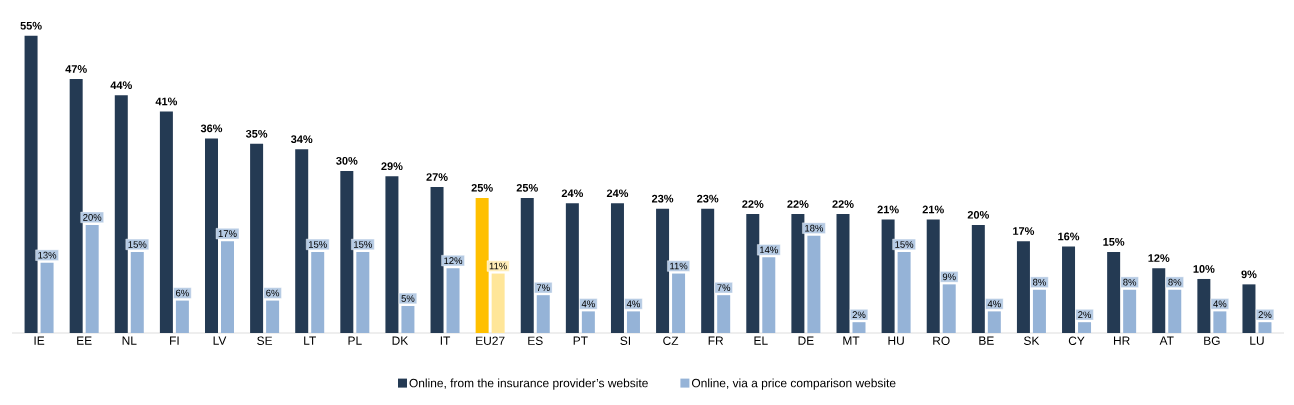 This screenshot has width=1294, height=405. What do you see at coordinates (310, 340) in the screenshot?
I see `x-tick-label: LT` at bounding box center [310, 340].